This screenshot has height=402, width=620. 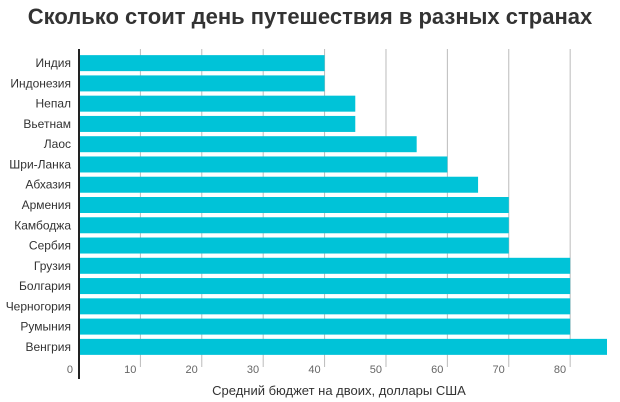 I want to click on category-label: Сербия, so click(x=50, y=246).